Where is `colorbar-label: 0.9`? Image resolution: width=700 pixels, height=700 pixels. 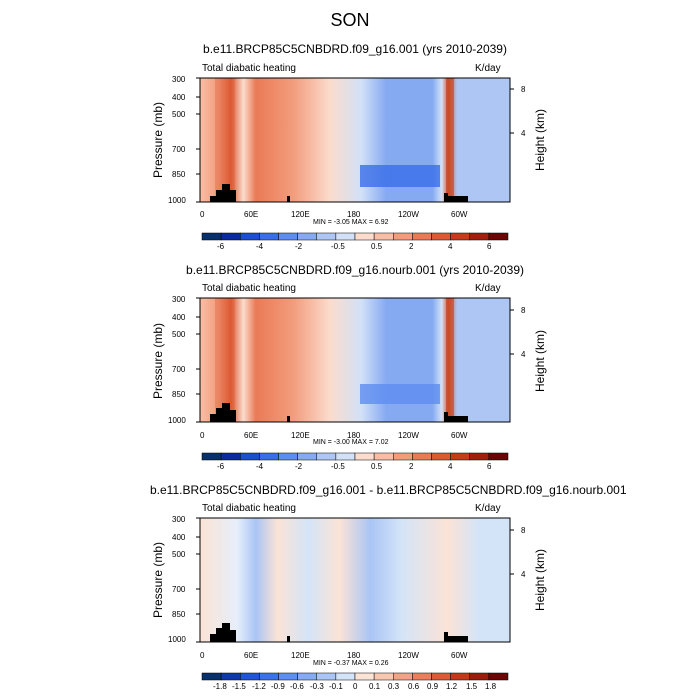
colorbar-label: 0.9 is located at coordinates (433, 686).